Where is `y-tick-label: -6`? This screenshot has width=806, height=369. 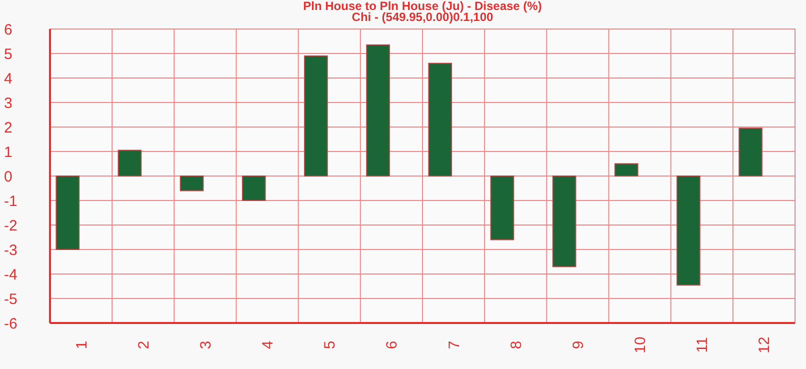 y-tick-label: -6 is located at coordinates (11, 323).